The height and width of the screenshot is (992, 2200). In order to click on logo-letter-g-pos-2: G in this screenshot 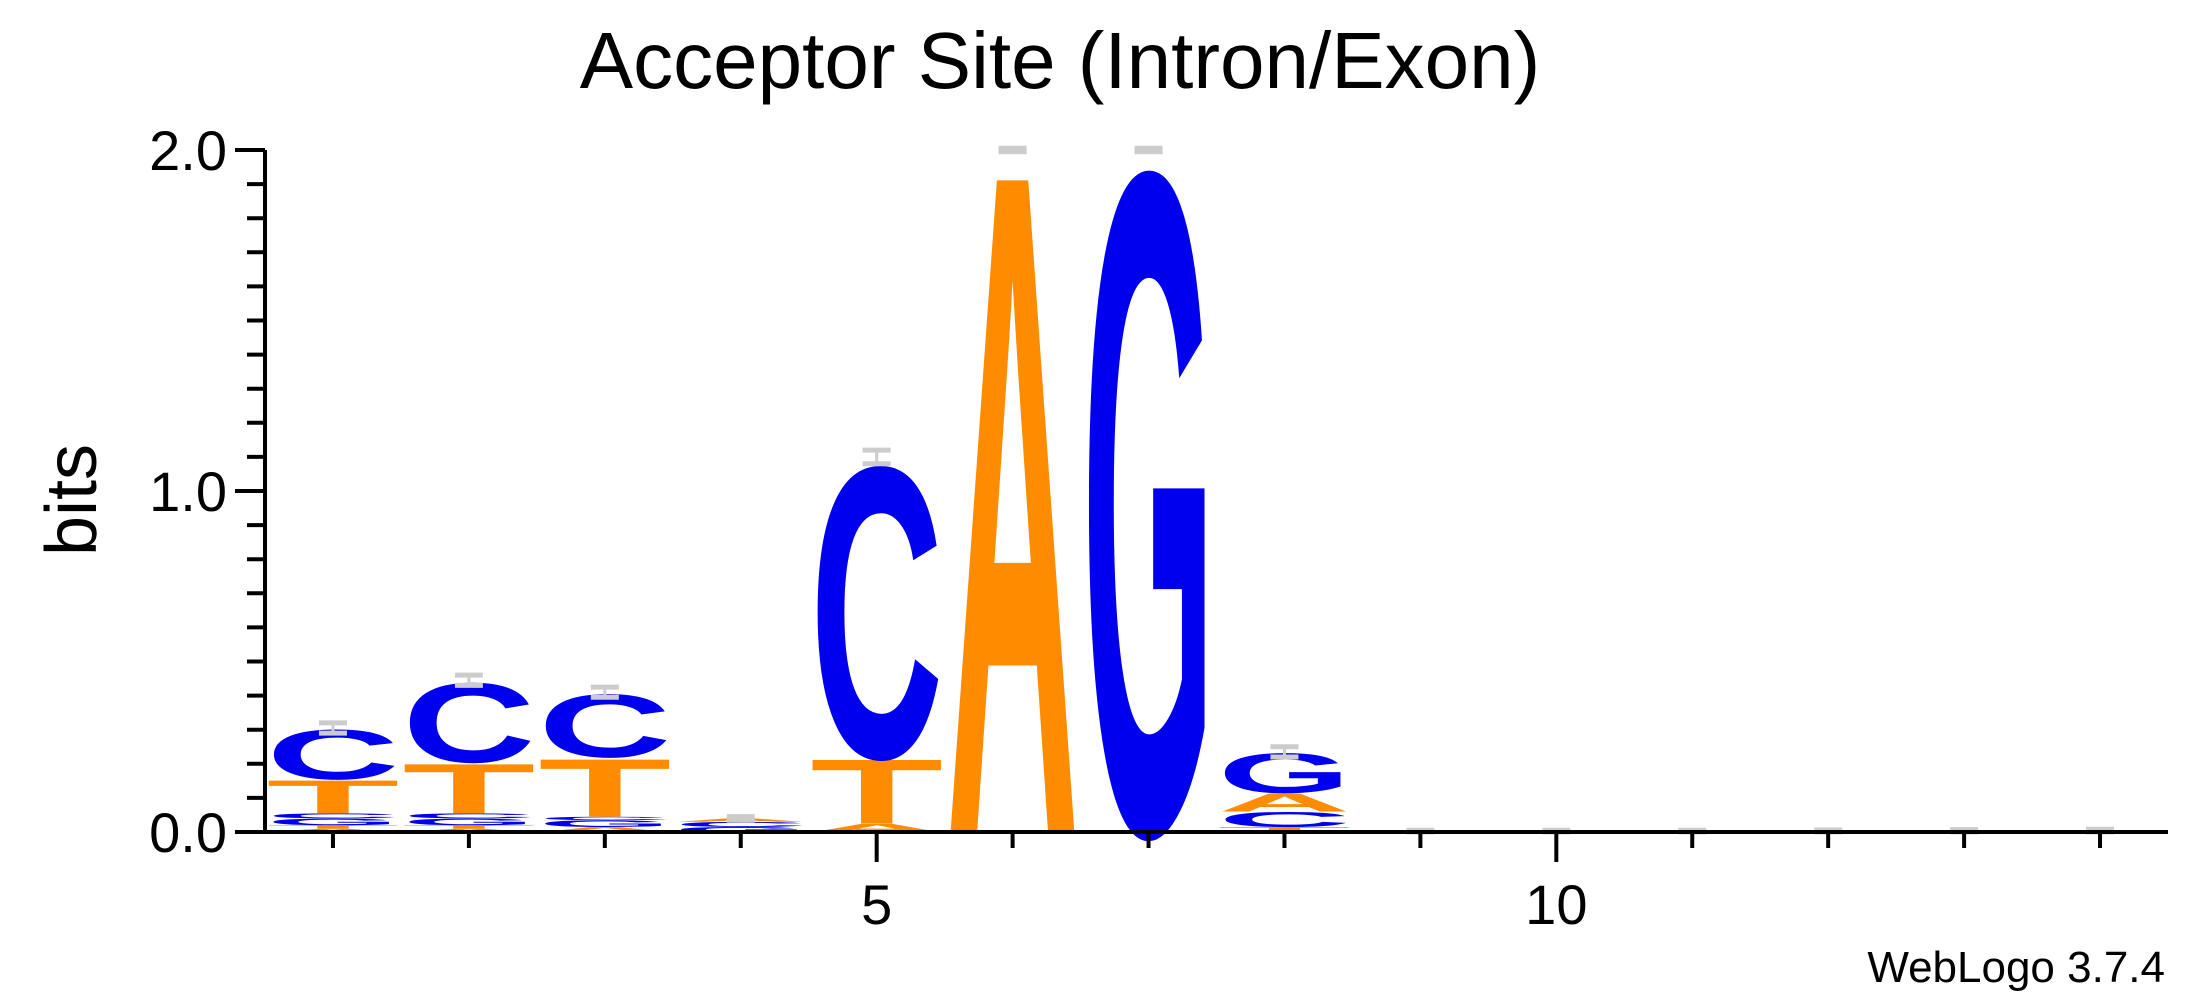, I will do `click(468, 822)`.